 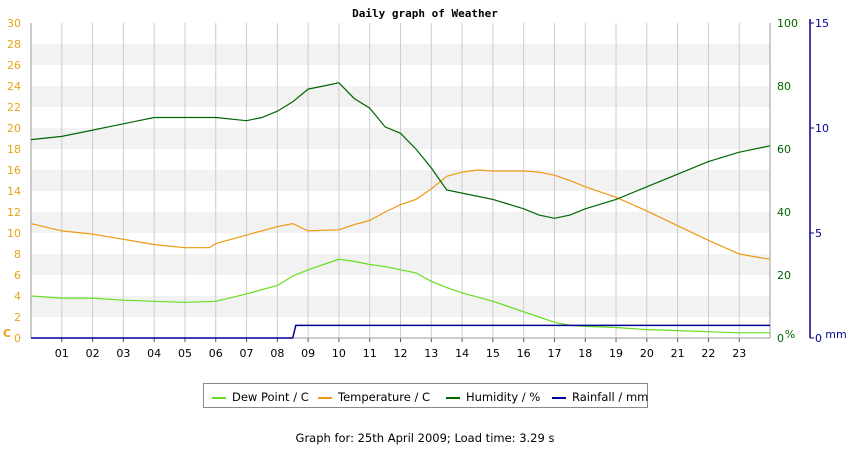 I want to click on left-tick-label: 2, so click(x=17, y=317).